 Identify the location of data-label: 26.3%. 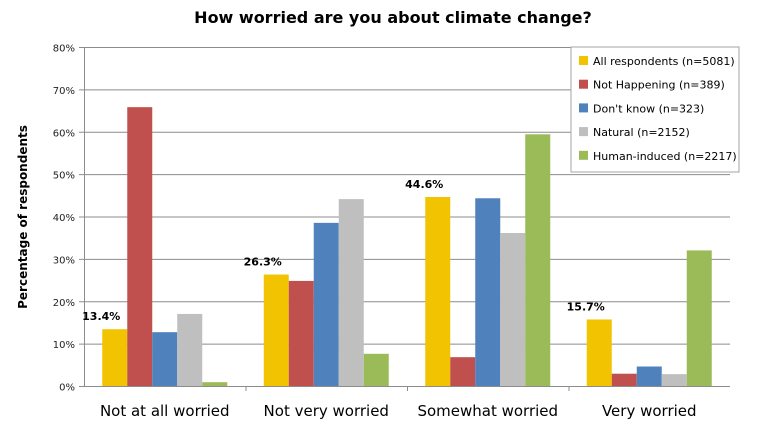
(263, 262).